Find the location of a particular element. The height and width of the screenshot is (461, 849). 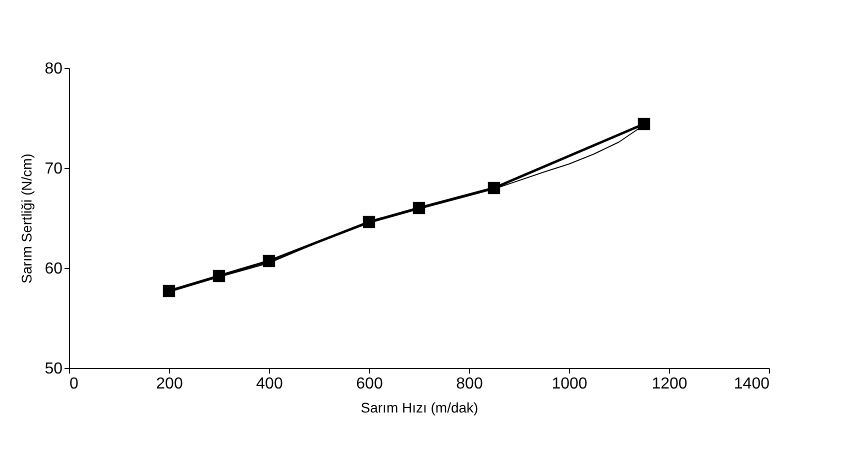

x-tick-label: 200 is located at coordinates (169, 384).